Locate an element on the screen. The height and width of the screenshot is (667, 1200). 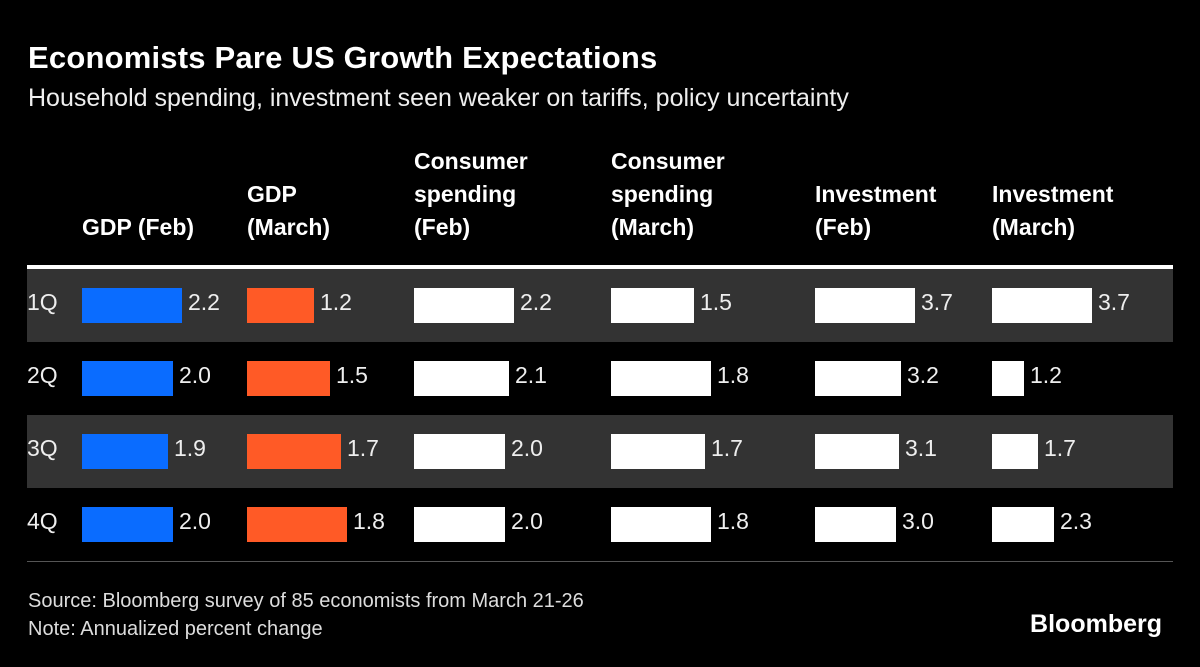
data-label: 1.9 is located at coordinates (190, 448).